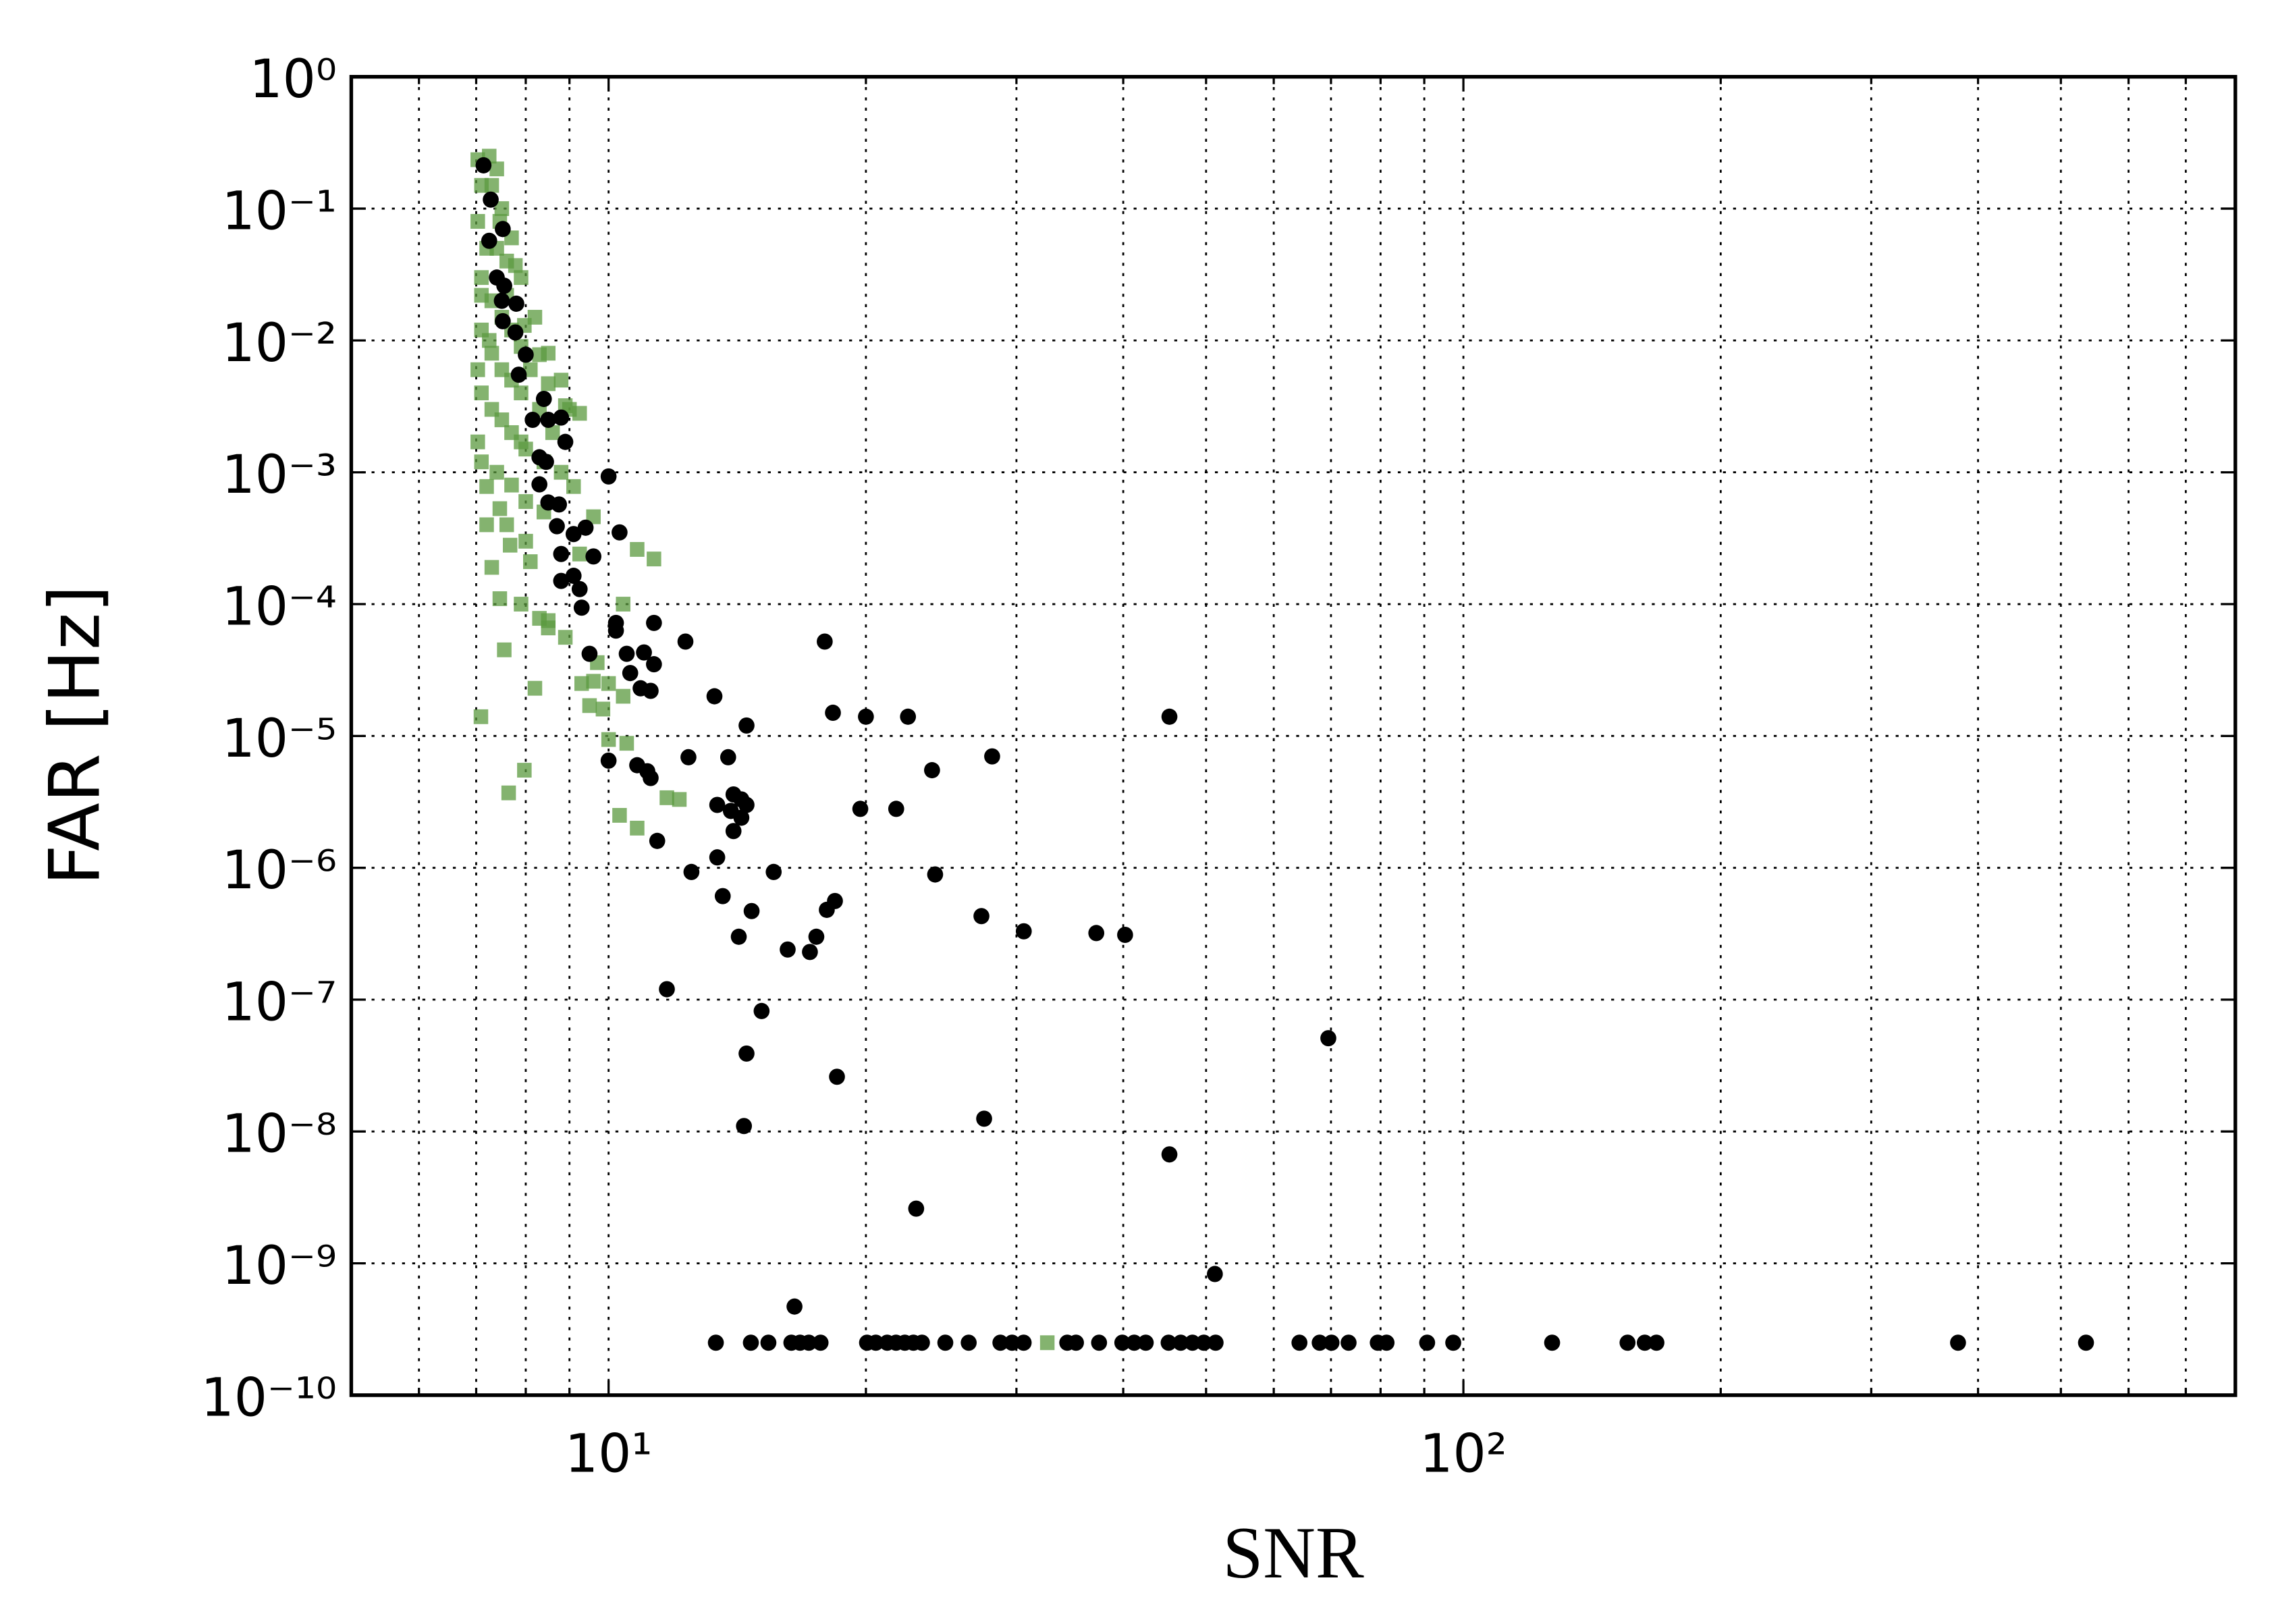 The height and width of the screenshot is (1624, 2276). Describe the element at coordinates (609, 1454) in the screenshot. I see `x-tick-label: 10¹` at that location.